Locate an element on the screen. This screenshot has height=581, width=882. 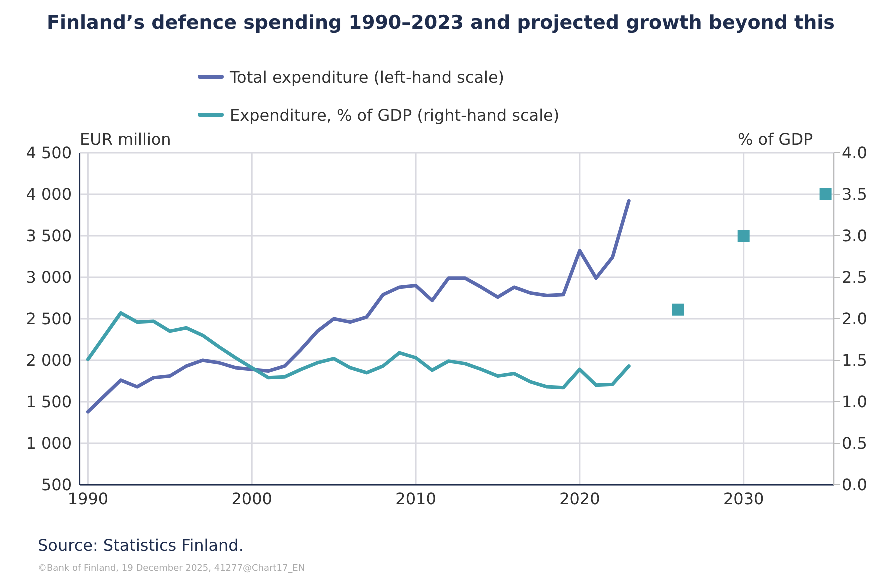
x-tick-label: 2030 is located at coordinates (743, 498).